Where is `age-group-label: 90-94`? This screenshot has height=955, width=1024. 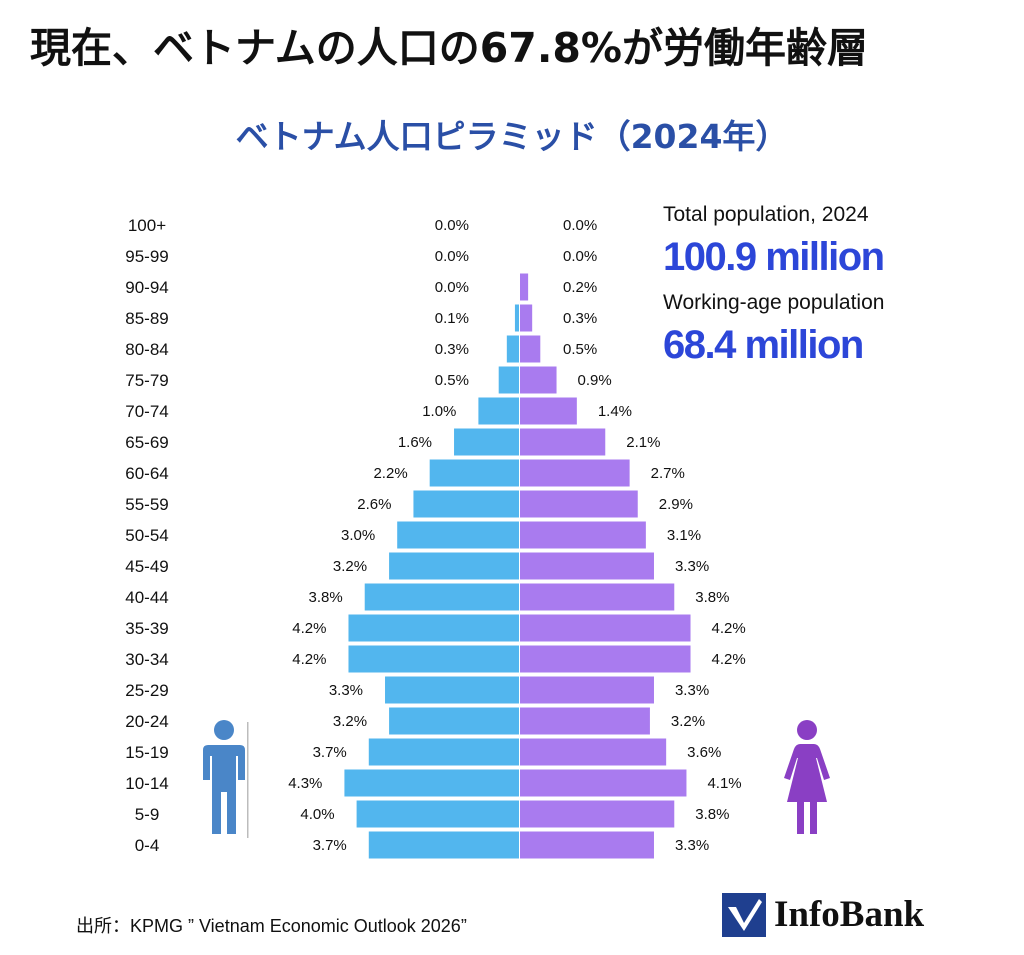 age-group-label: 90-94 is located at coordinates (146, 287).